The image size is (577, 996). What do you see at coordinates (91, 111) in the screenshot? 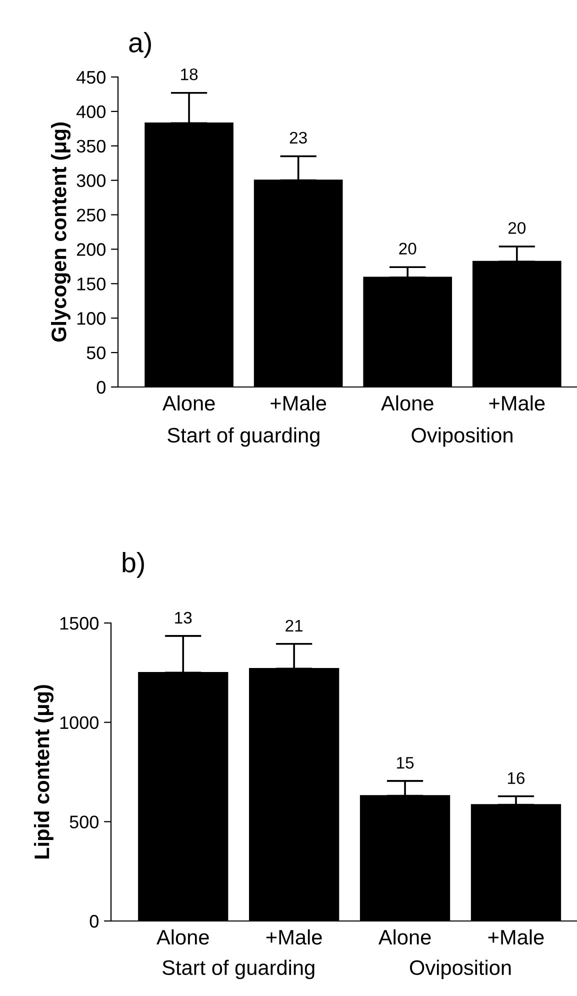
I see `y-tick-label: 400` at bounding box center [91, 111].